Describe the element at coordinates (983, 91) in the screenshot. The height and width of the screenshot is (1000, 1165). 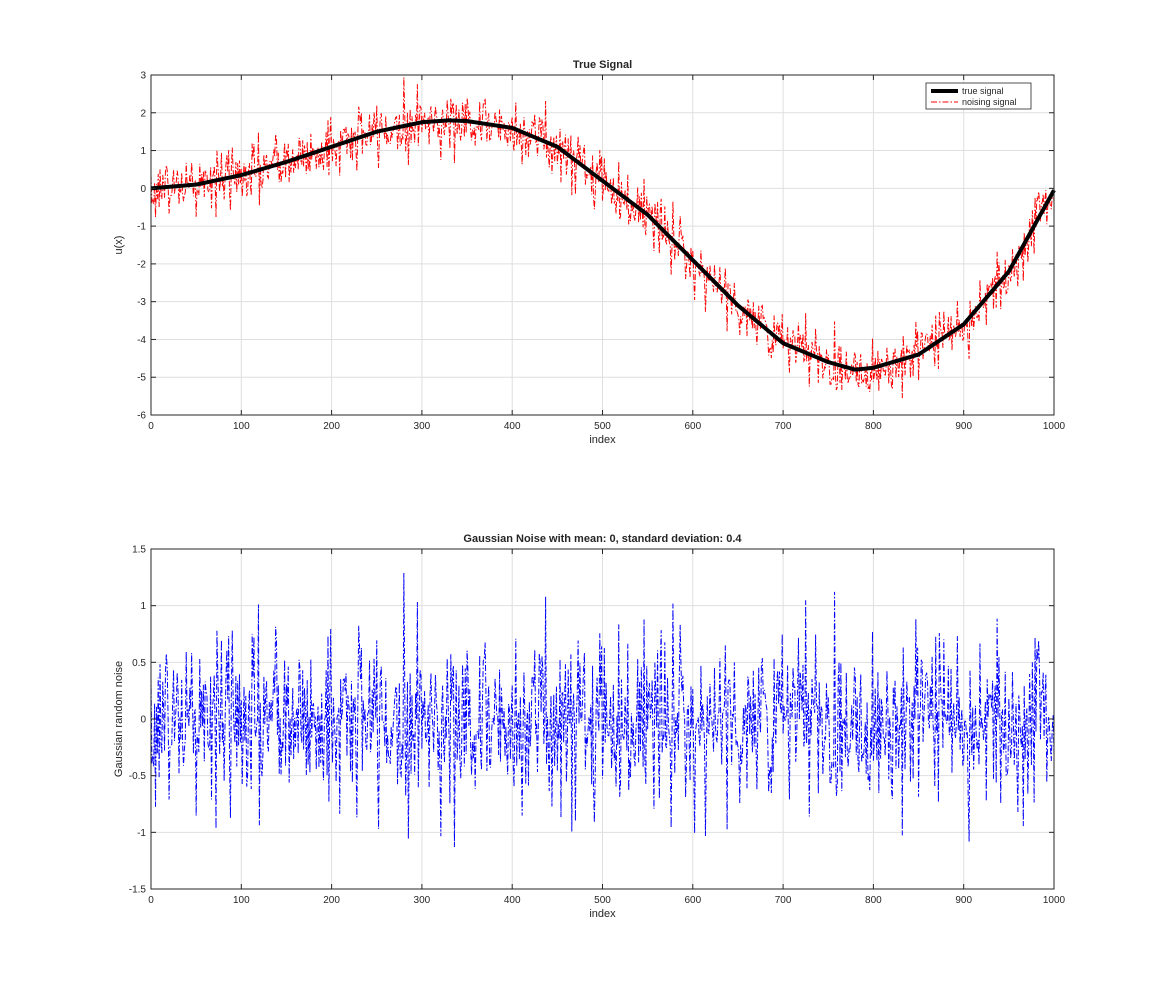
I see `legend-true-signal-label: true signal` at that location.